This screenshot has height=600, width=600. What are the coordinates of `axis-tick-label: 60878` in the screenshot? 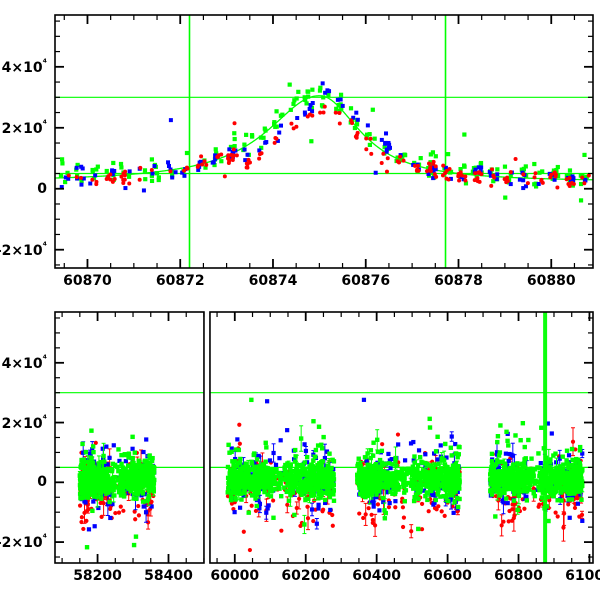 It's located at (458, 281).